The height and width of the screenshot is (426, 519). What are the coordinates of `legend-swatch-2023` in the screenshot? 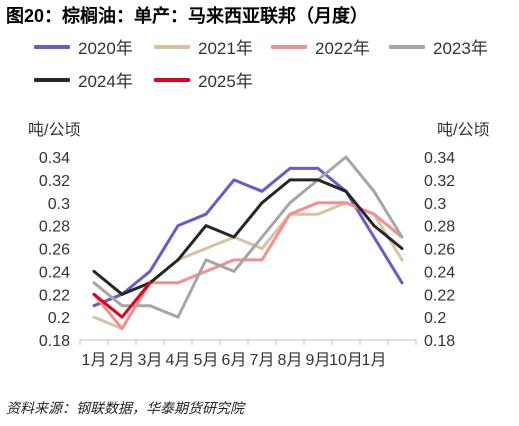 It's located at (407, 46).